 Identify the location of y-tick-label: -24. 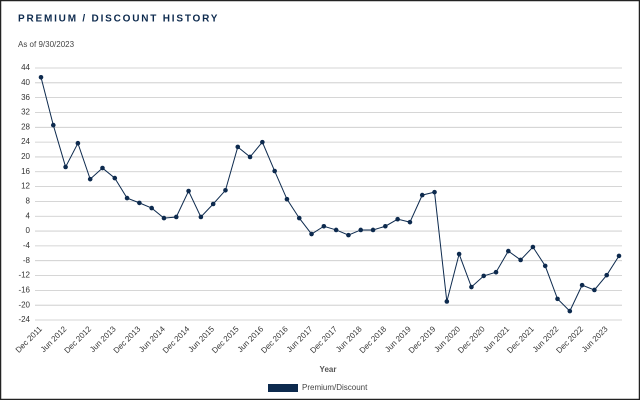
(24, 319).